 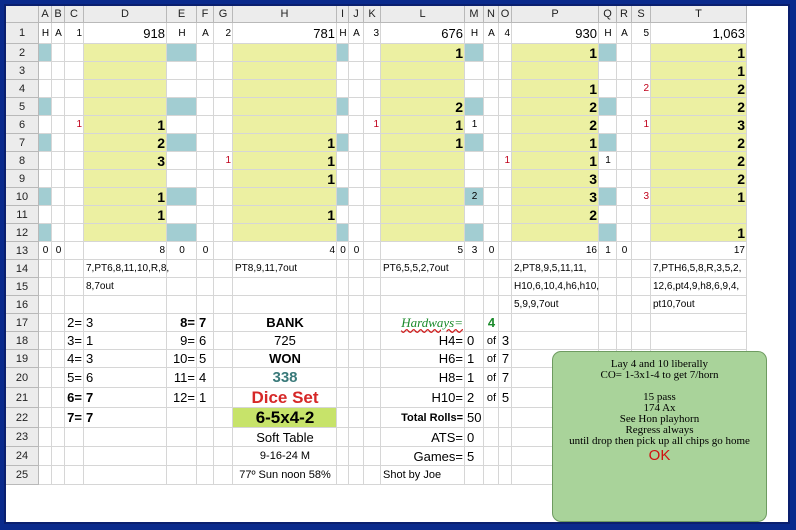 I want to click on column-header-p: P, so click(x=555, y=14).